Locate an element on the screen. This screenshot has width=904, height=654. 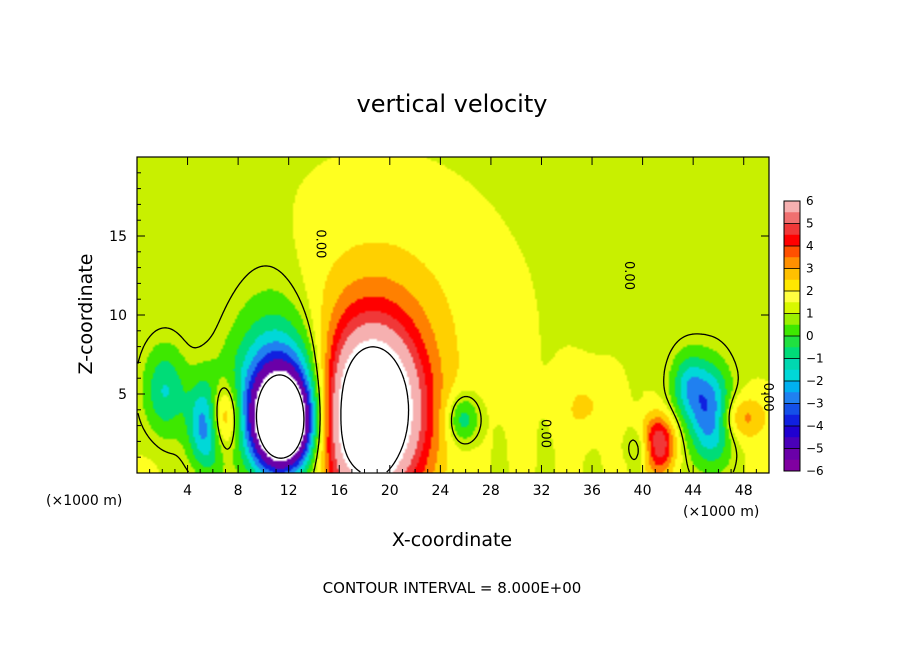
x-tick-label: 8 is located at coordinates (238, 491).